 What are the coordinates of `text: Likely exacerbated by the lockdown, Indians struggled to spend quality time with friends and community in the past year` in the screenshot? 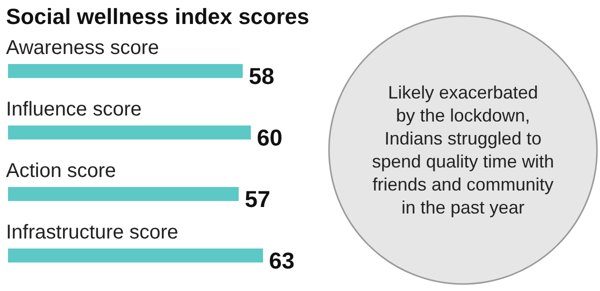 It's located at (463, 150).